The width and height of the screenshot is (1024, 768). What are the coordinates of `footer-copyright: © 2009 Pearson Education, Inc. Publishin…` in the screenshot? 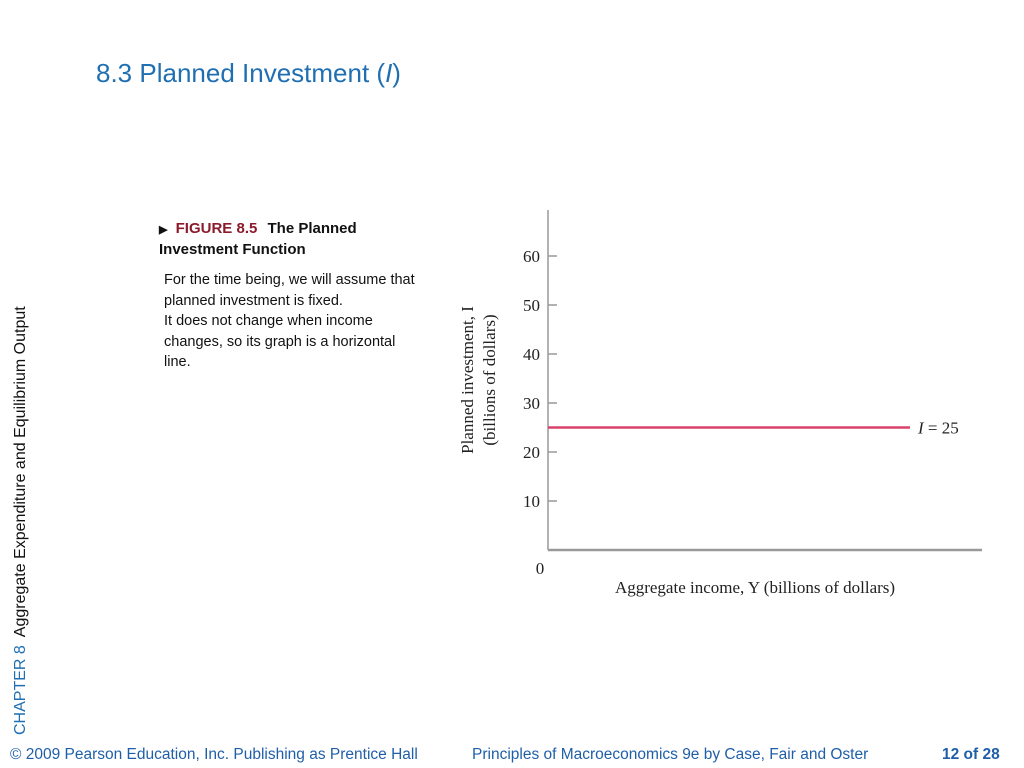 It's located at (214, 754).